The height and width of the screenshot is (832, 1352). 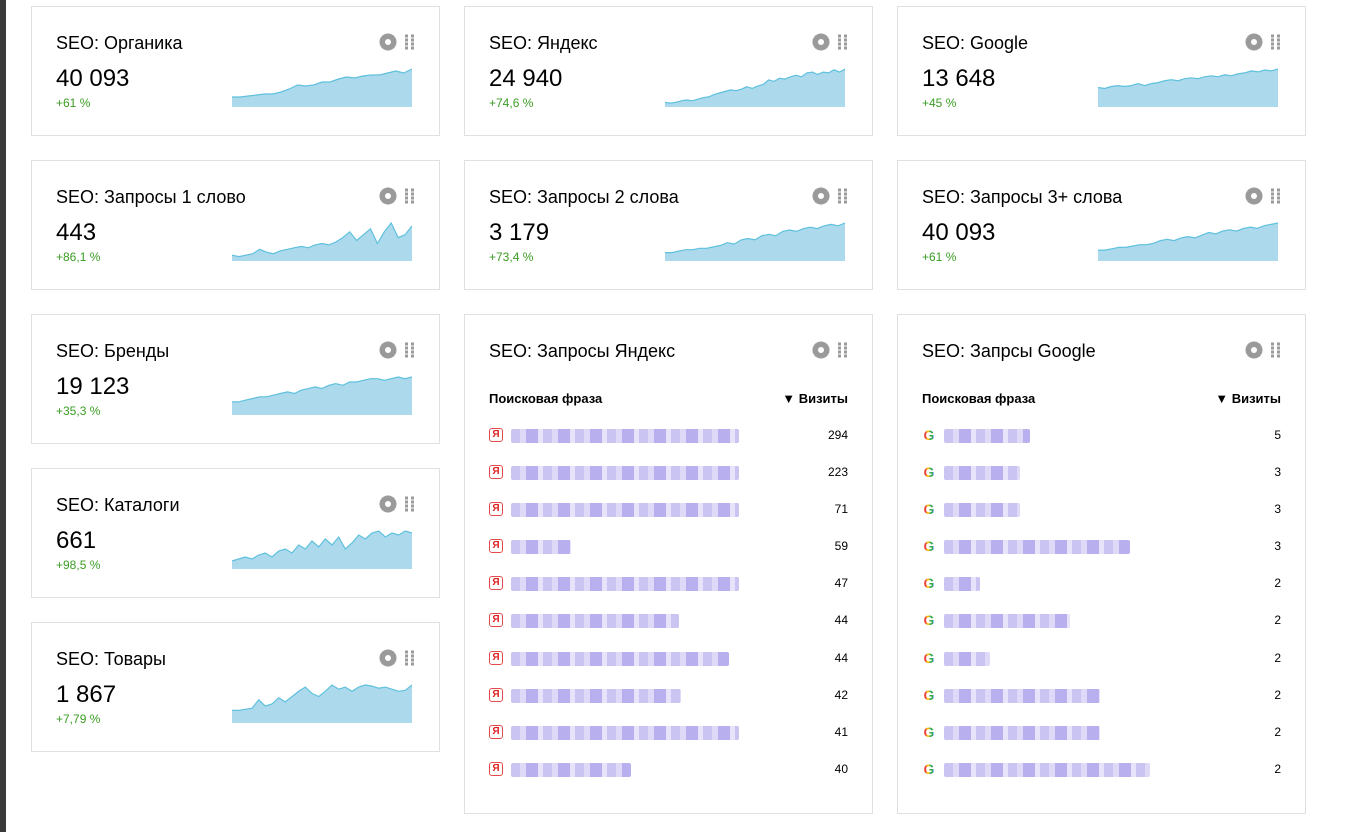 I want to click on table-row: Я 59, so click(x=668, y=555).